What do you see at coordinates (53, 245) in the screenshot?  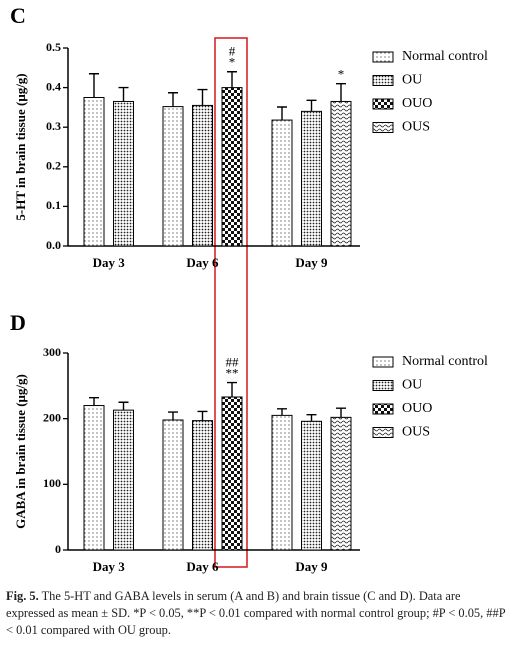 I see `y-tick-label: 0.0` at bounding box center [53, 245].